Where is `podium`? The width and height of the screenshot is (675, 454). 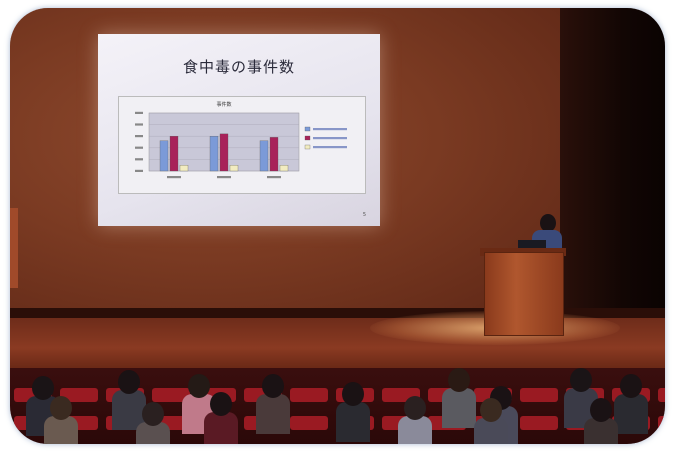
podium is located at coordinates (524, 294).